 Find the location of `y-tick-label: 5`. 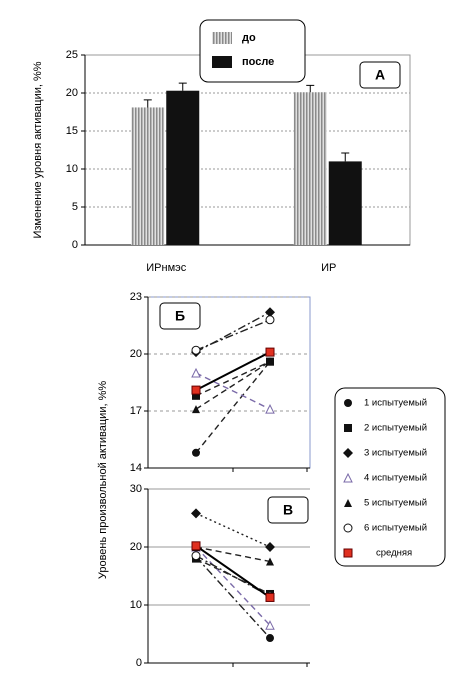

y-tick-label: 5 is located at coordinates (75, 207).